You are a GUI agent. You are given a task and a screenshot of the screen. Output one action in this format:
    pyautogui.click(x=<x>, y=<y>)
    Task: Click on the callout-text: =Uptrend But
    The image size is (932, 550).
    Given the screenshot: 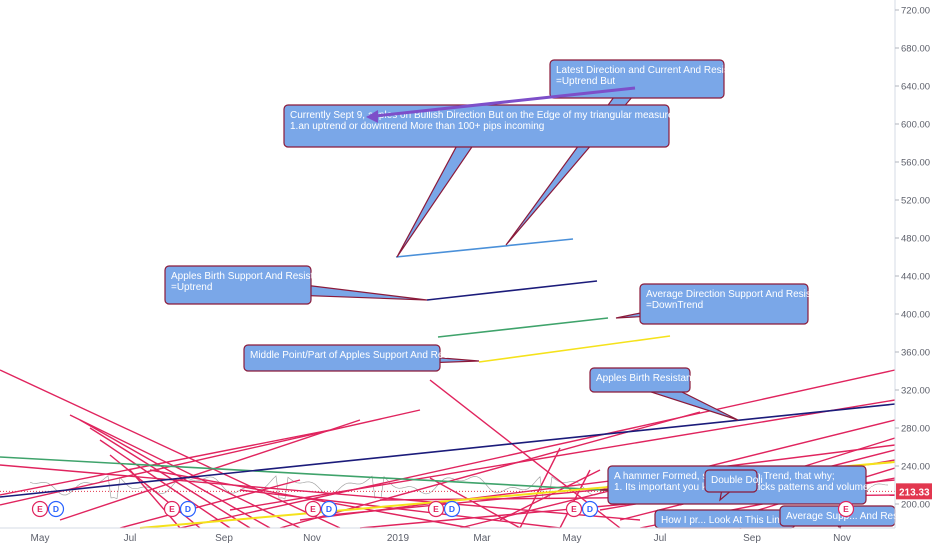 What is the action you would take?
    pyautogui.click(x=585, y=81)
    